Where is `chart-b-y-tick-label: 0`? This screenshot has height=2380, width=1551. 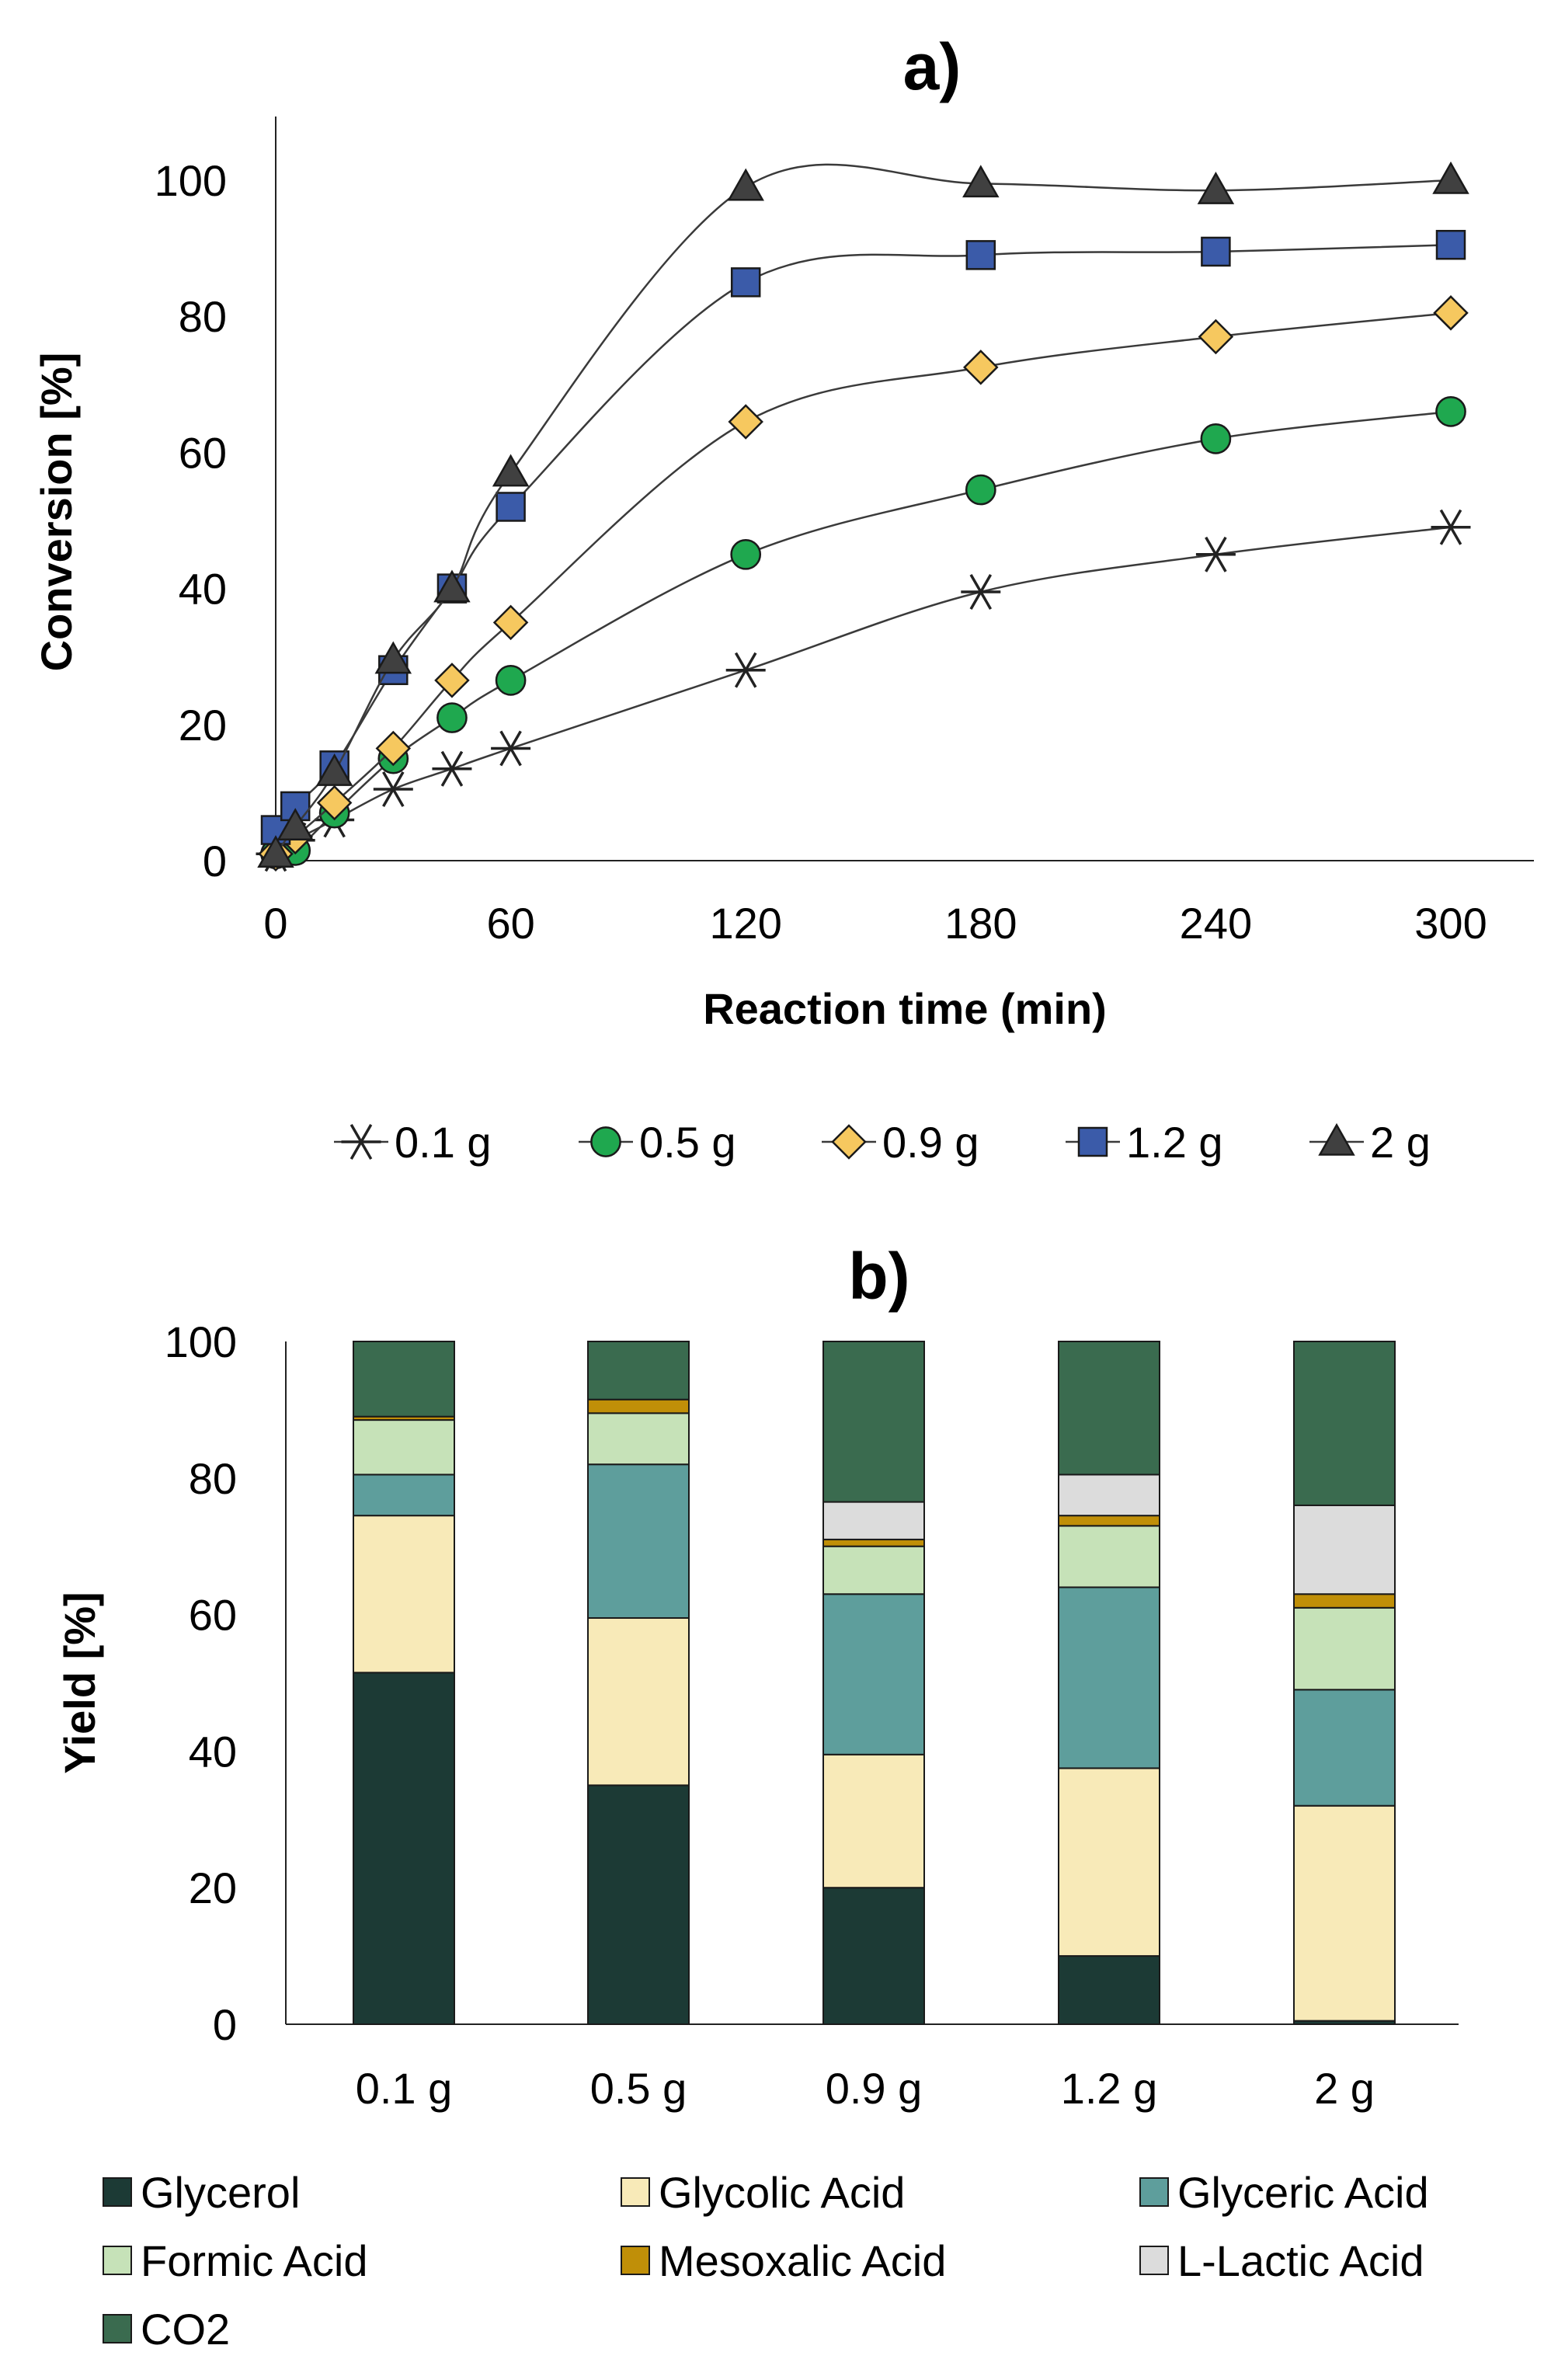
chart-b-y-tick-label: 0 is located at coordinates (225, 2025).